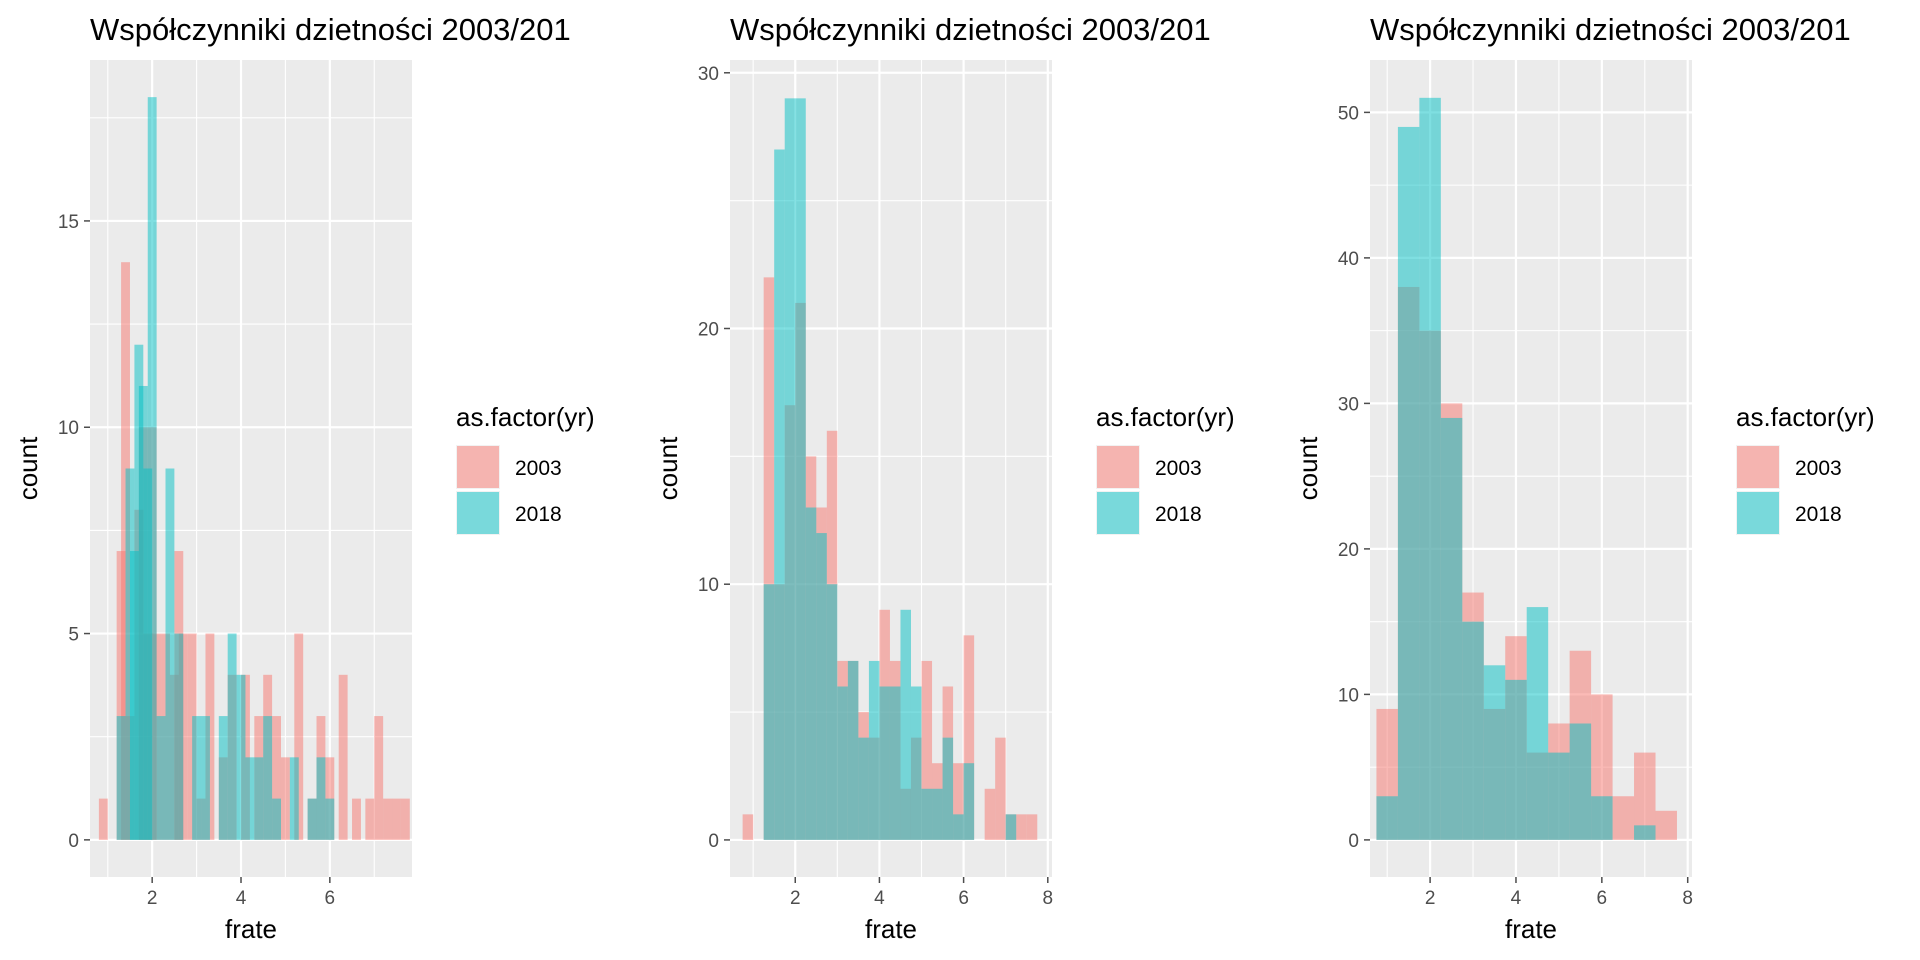 The image size is (1920, 960). I want to click on y-tick-label: 50, so click(1348, 113).